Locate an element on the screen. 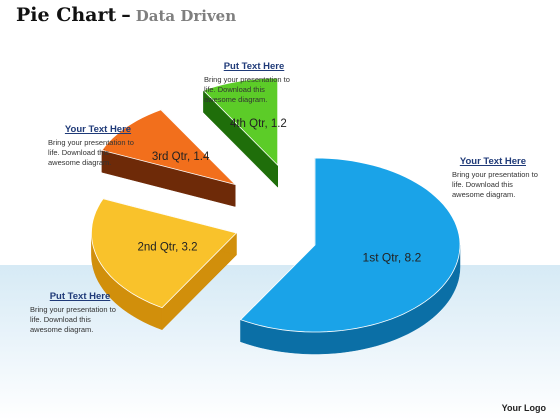 This screenshot has height=420, width=560. slice-label: 2nd Qtr, 3.2 is located at coordinates (167, 247).